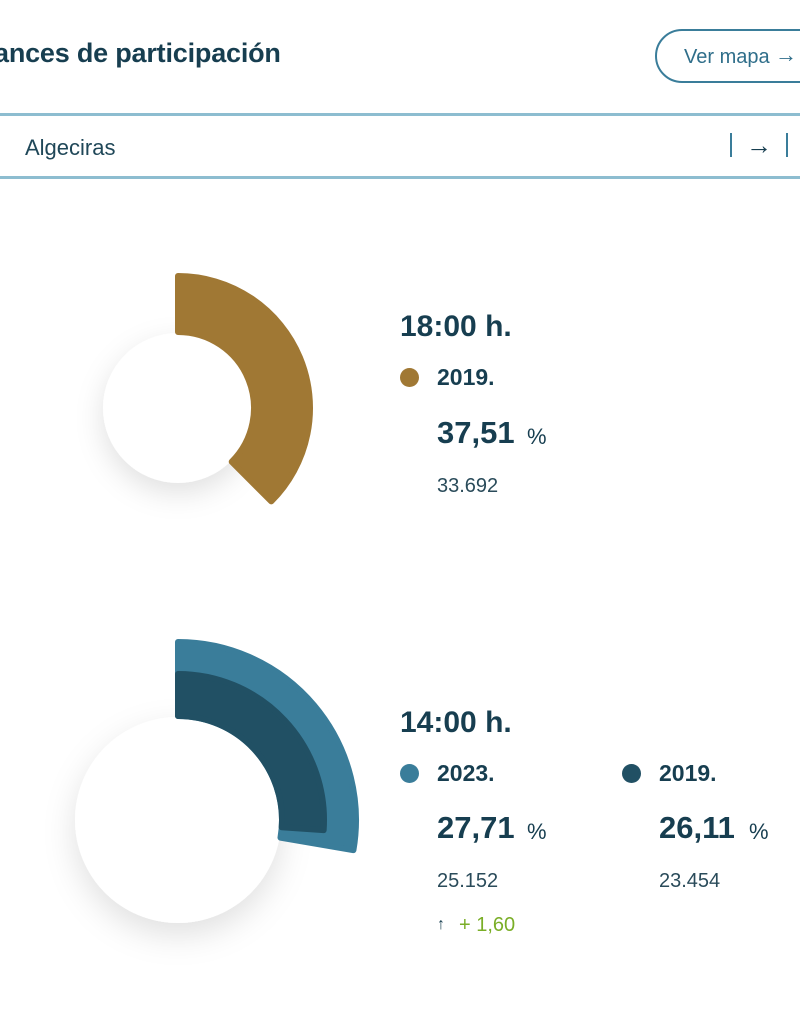 The height and width of the screenshot is (1032, 800). Describe the element at coordinates (787, 145) in the screenshot. I see `divider-right` at that location.